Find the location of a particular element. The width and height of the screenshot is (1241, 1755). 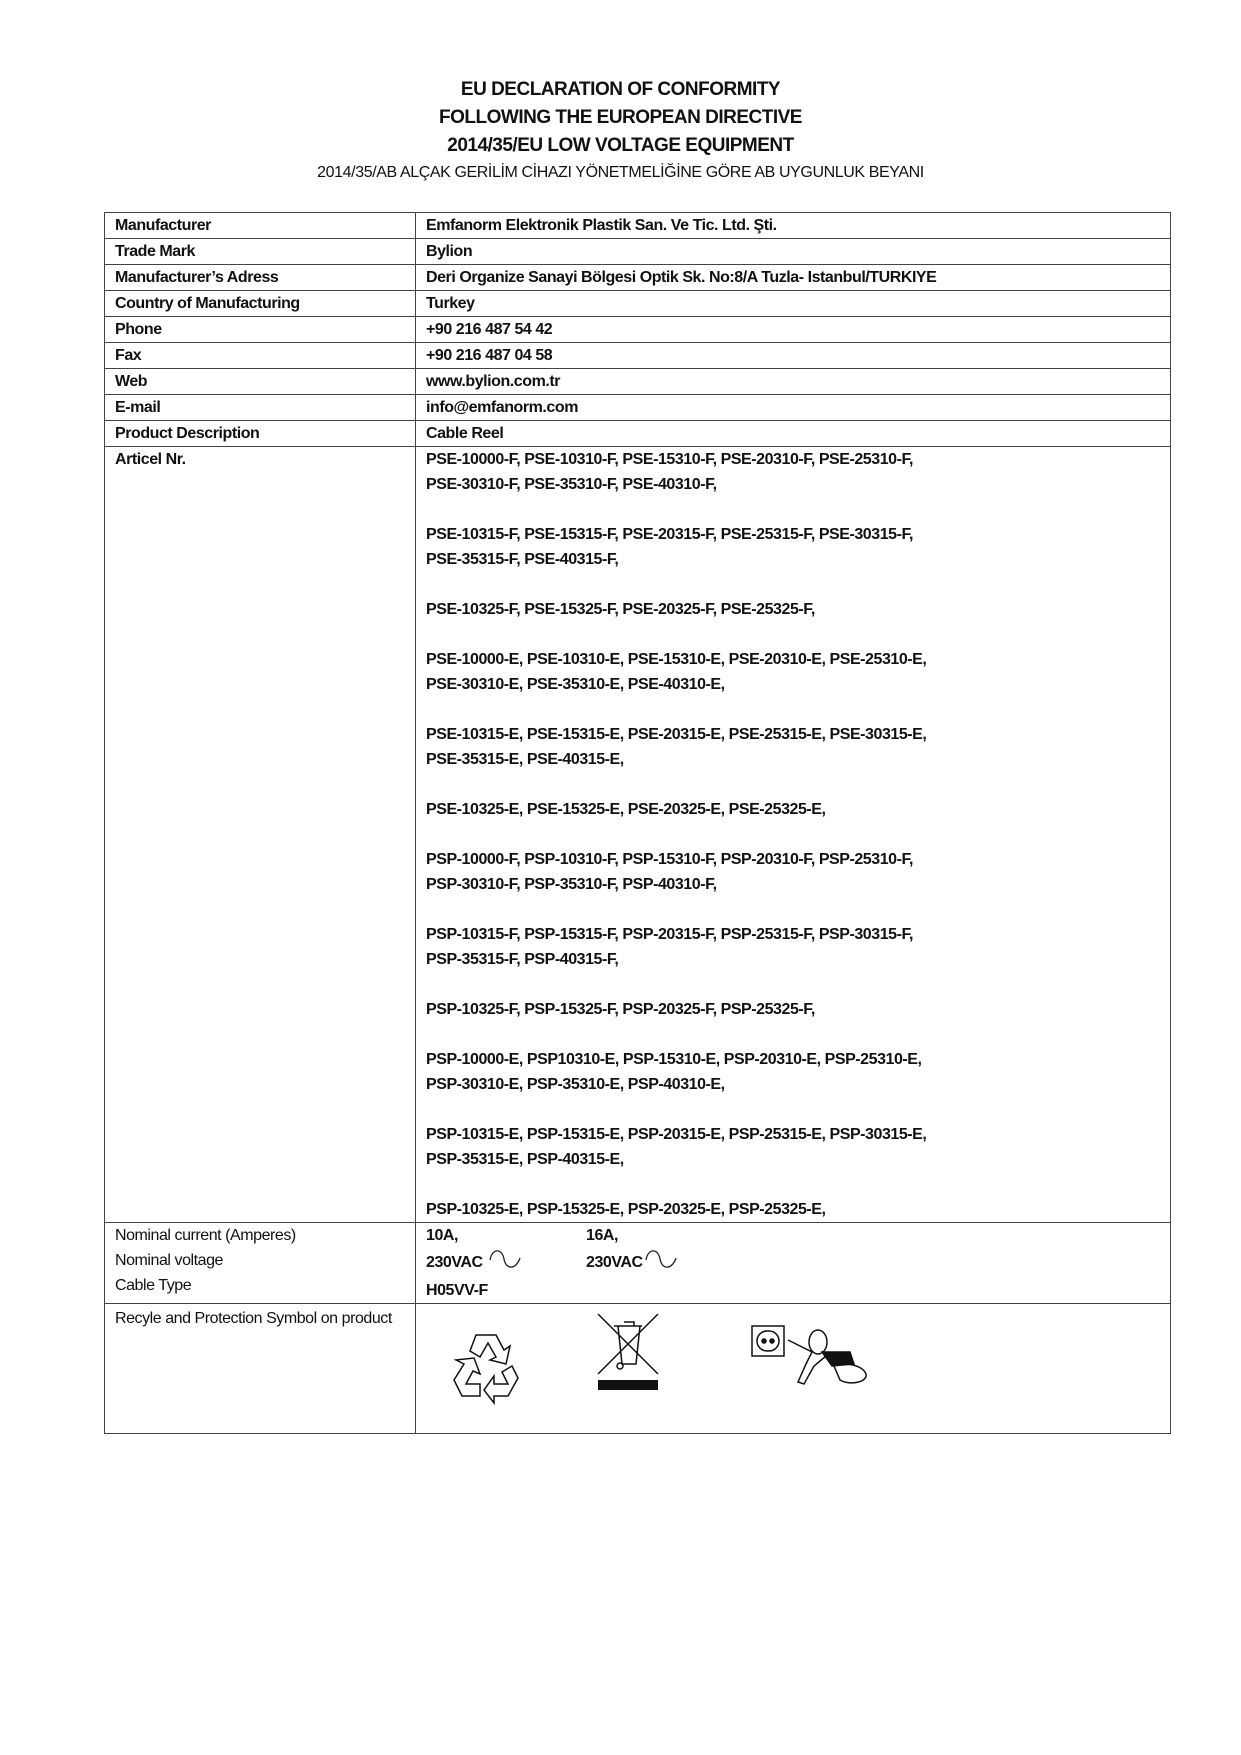

article-line: PSE-30310-F, PSE-35310-F, PSE-40310-F, is located at coordinates (571, 484).